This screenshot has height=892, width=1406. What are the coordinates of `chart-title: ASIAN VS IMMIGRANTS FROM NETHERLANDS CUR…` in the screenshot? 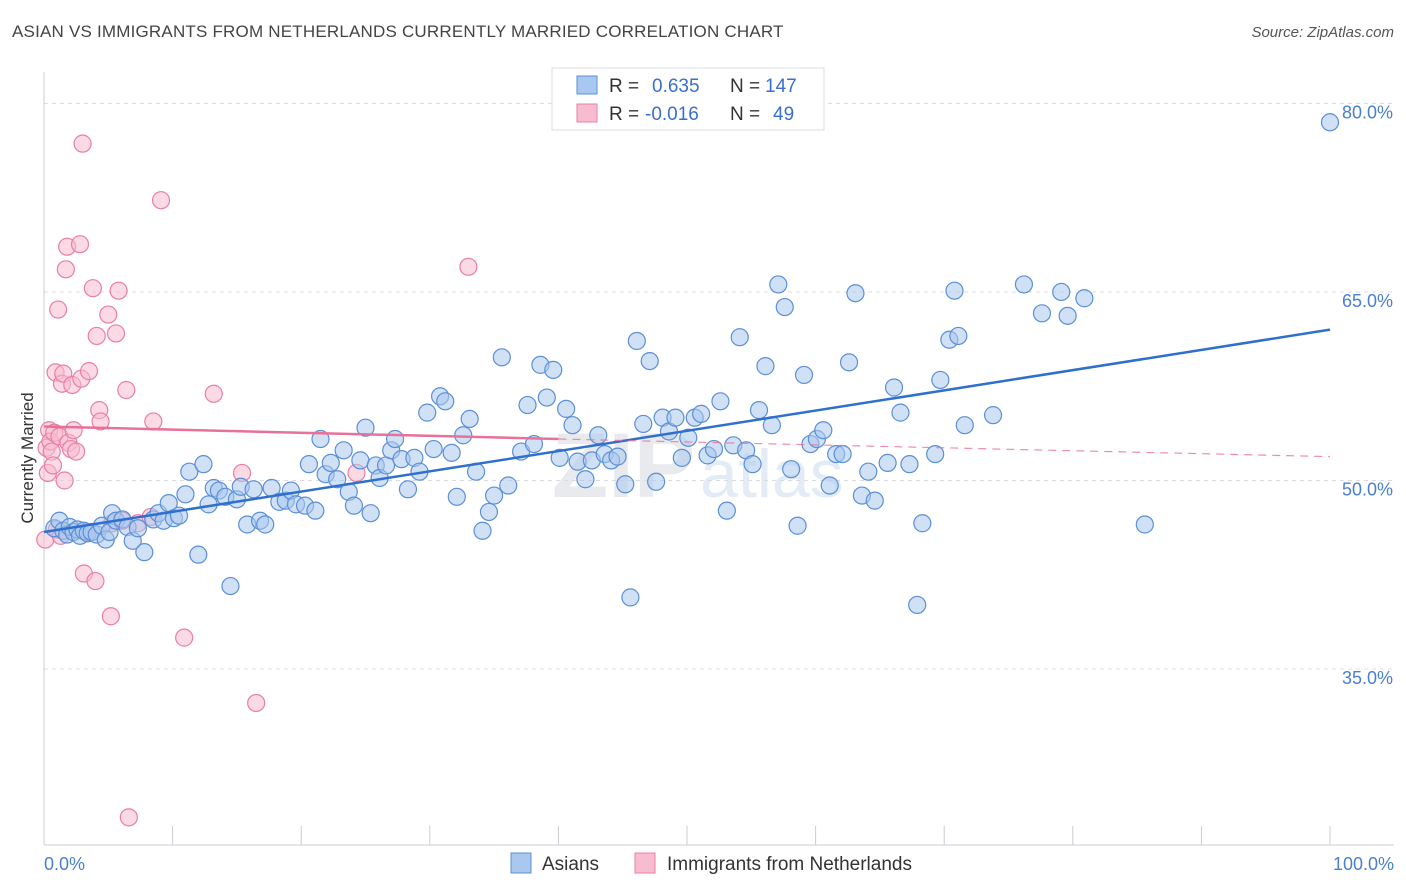 It's located at (398, 31).